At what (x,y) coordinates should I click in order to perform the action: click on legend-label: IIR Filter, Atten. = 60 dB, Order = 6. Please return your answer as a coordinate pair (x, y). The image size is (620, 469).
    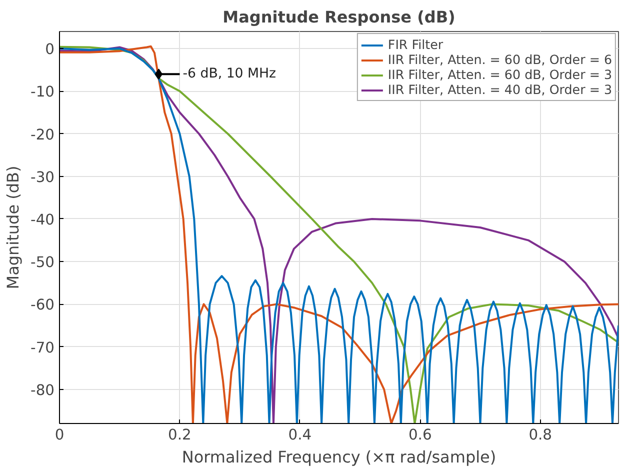
    Looking at the image, I should click on (500, 59).